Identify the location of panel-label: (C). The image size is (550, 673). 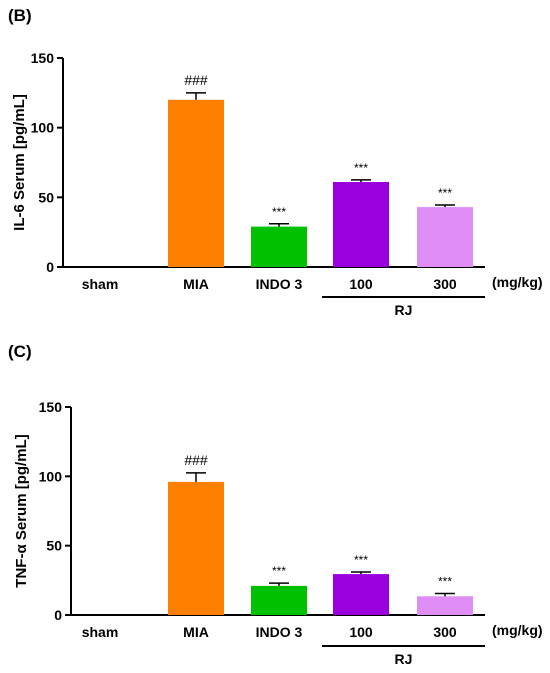
(20, 351).